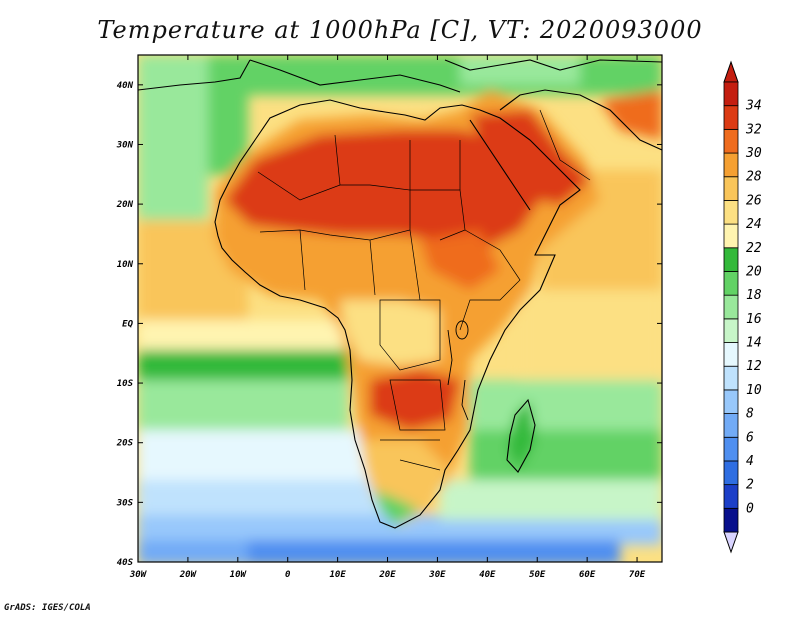 The width and height of the screenshot is (800, 618). What do you see at coordinates (387, 575) in the screenshot?
I see `lon-tick-label: 20E` at bounding box center [387, 575].